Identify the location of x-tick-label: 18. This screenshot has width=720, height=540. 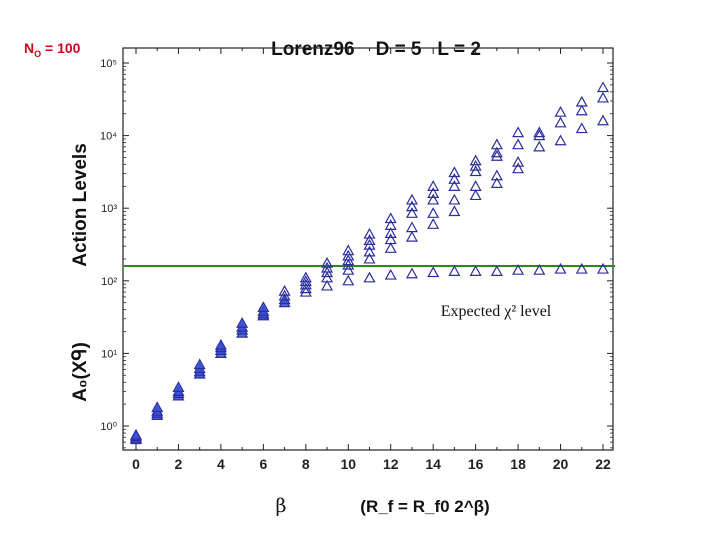
(518, 464).